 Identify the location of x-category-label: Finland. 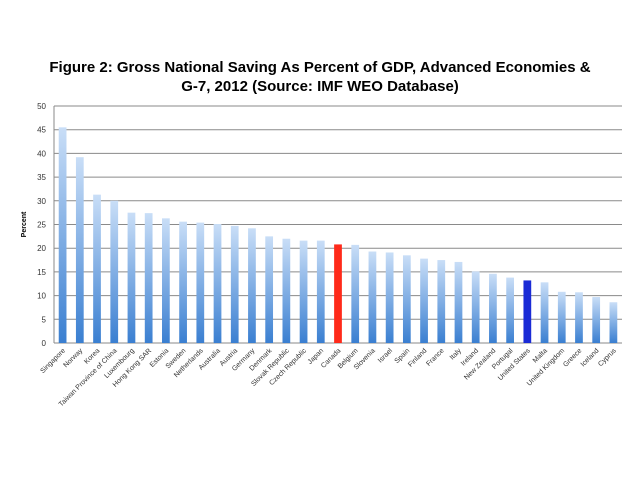
(417, 357).